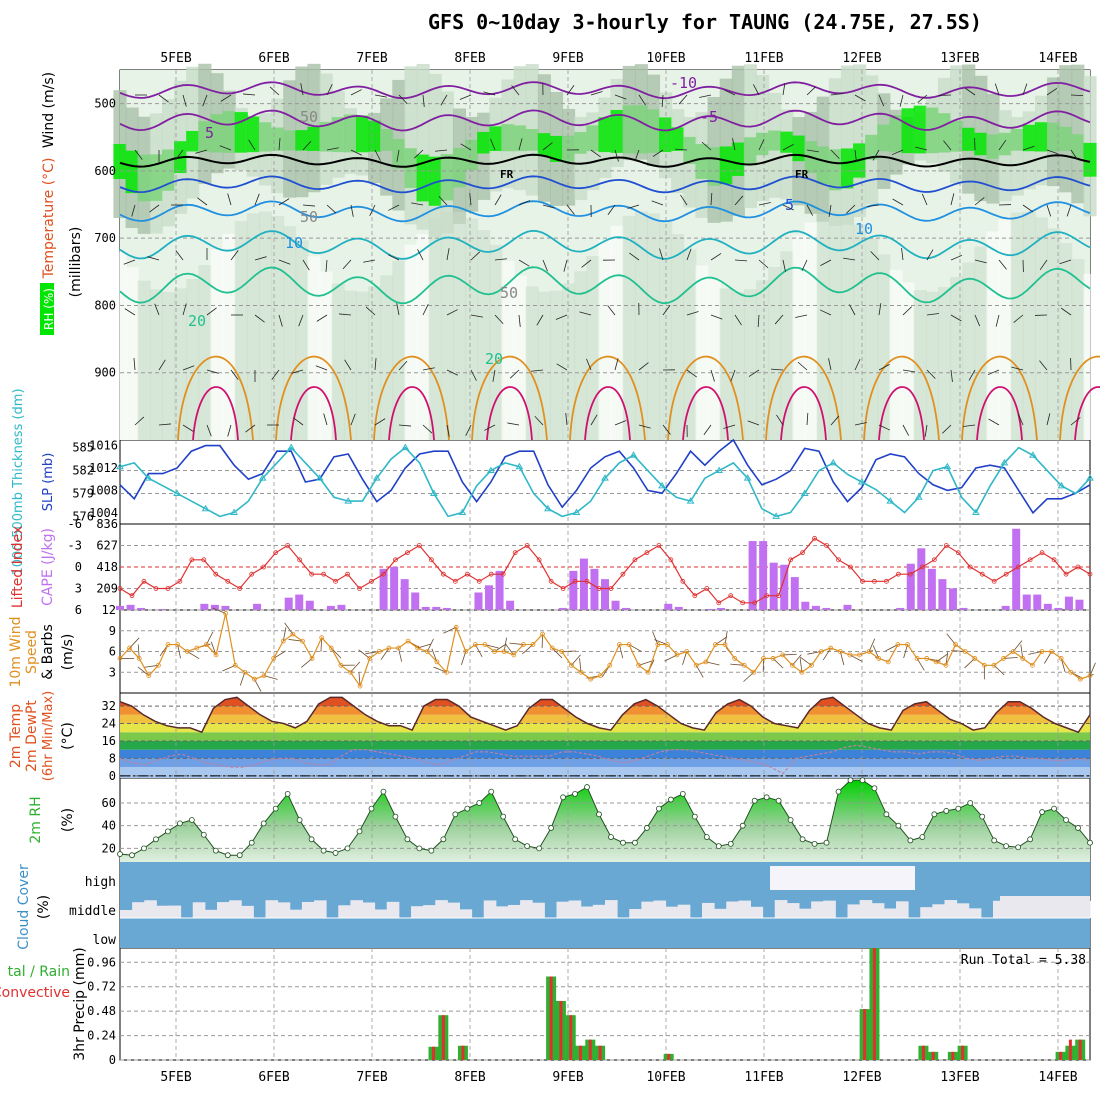  What do you see at coordinates (92, 911) in the screenshot?
I see `cloud-level-label: middle` at bounding box center [92, 911].